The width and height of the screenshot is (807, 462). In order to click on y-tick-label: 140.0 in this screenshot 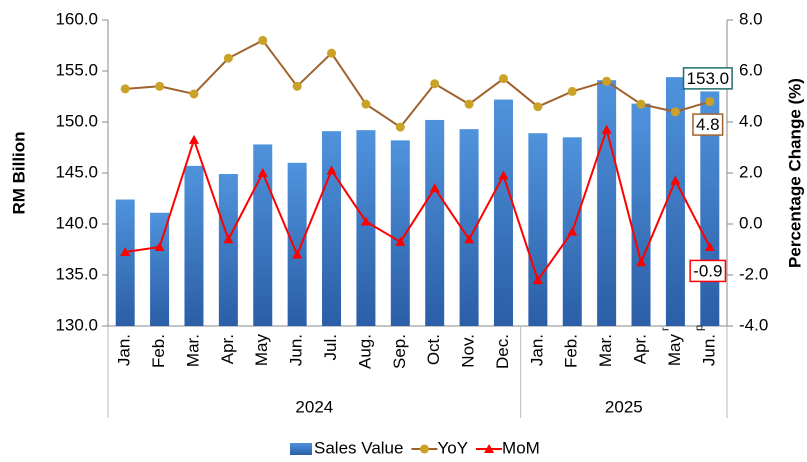, I will do `click(76, 222)`.